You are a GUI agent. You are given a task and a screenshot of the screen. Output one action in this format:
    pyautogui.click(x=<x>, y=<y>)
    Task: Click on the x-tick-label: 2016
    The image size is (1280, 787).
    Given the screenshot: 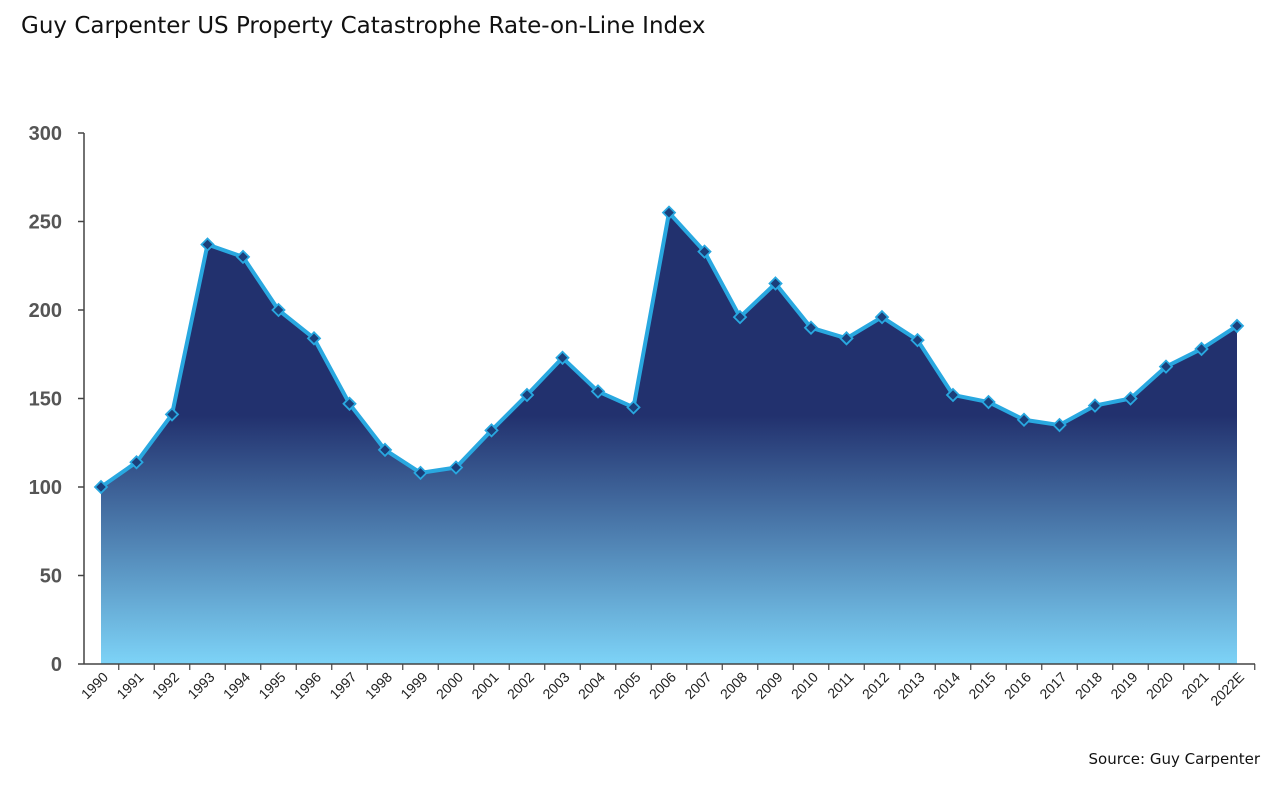 What is the action you would take?
    pyautogui.click(x=1017, y=685)
    